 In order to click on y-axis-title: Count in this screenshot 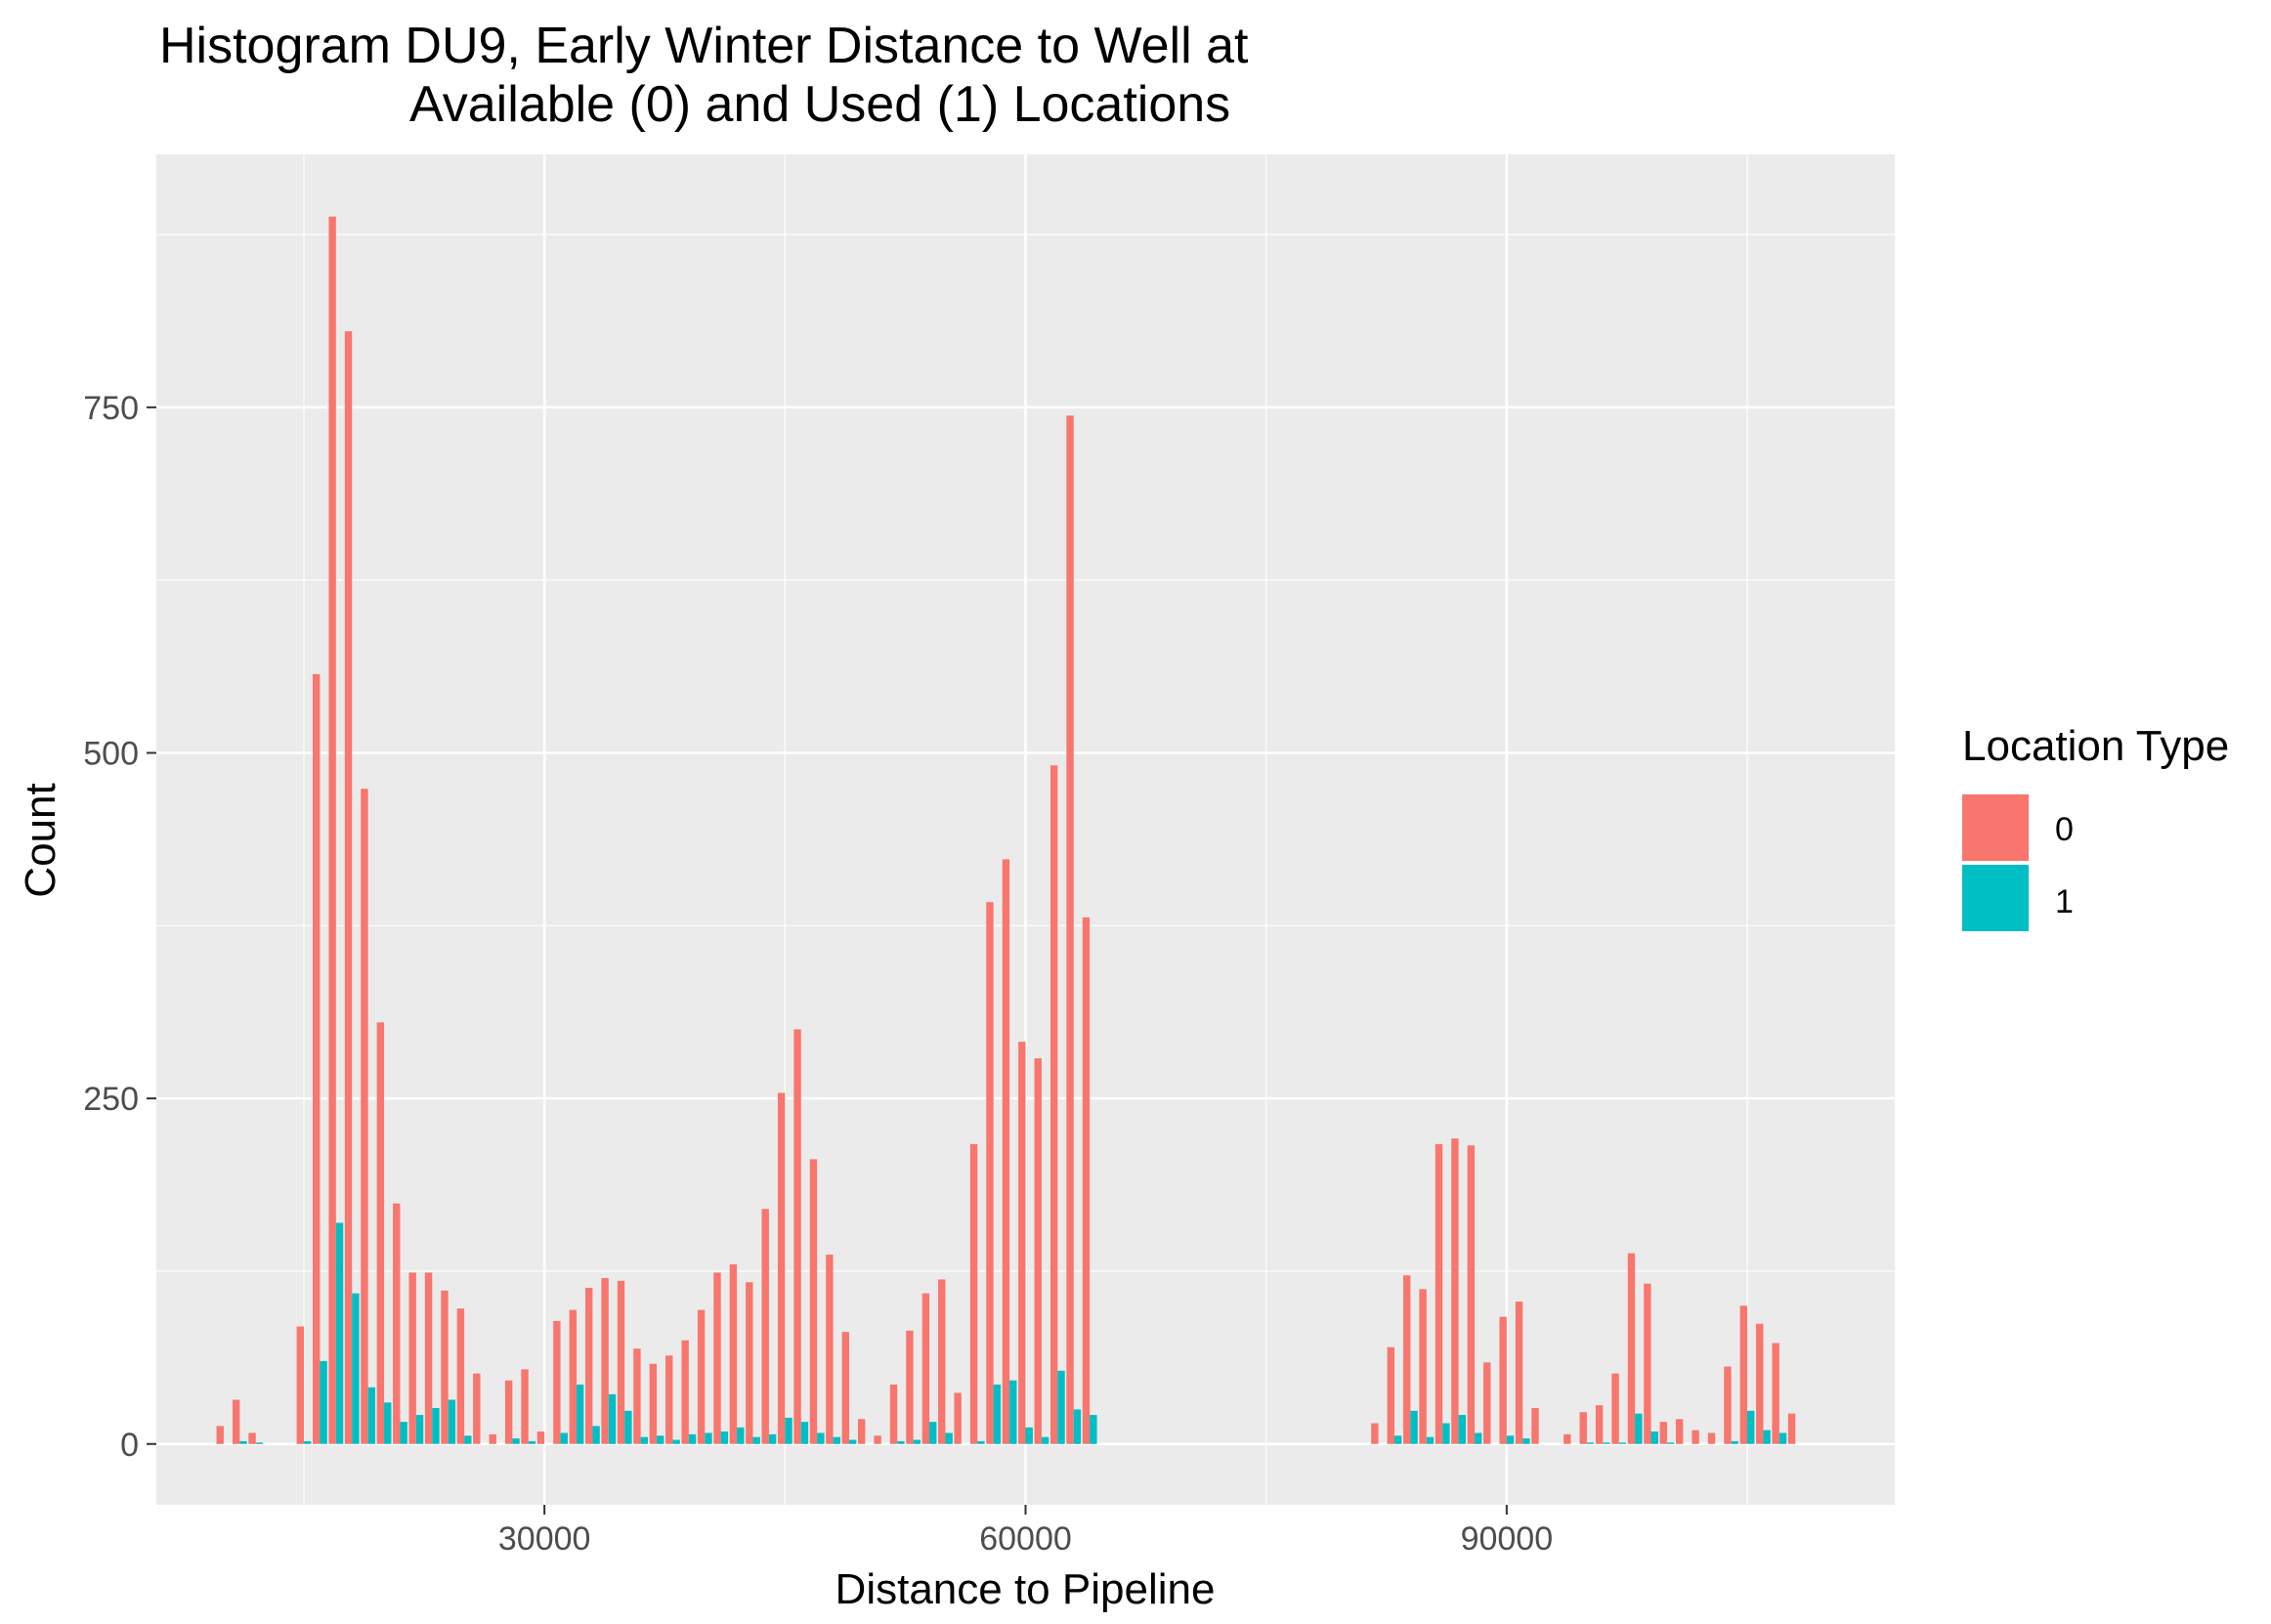, I will do `click(40, 840)`.